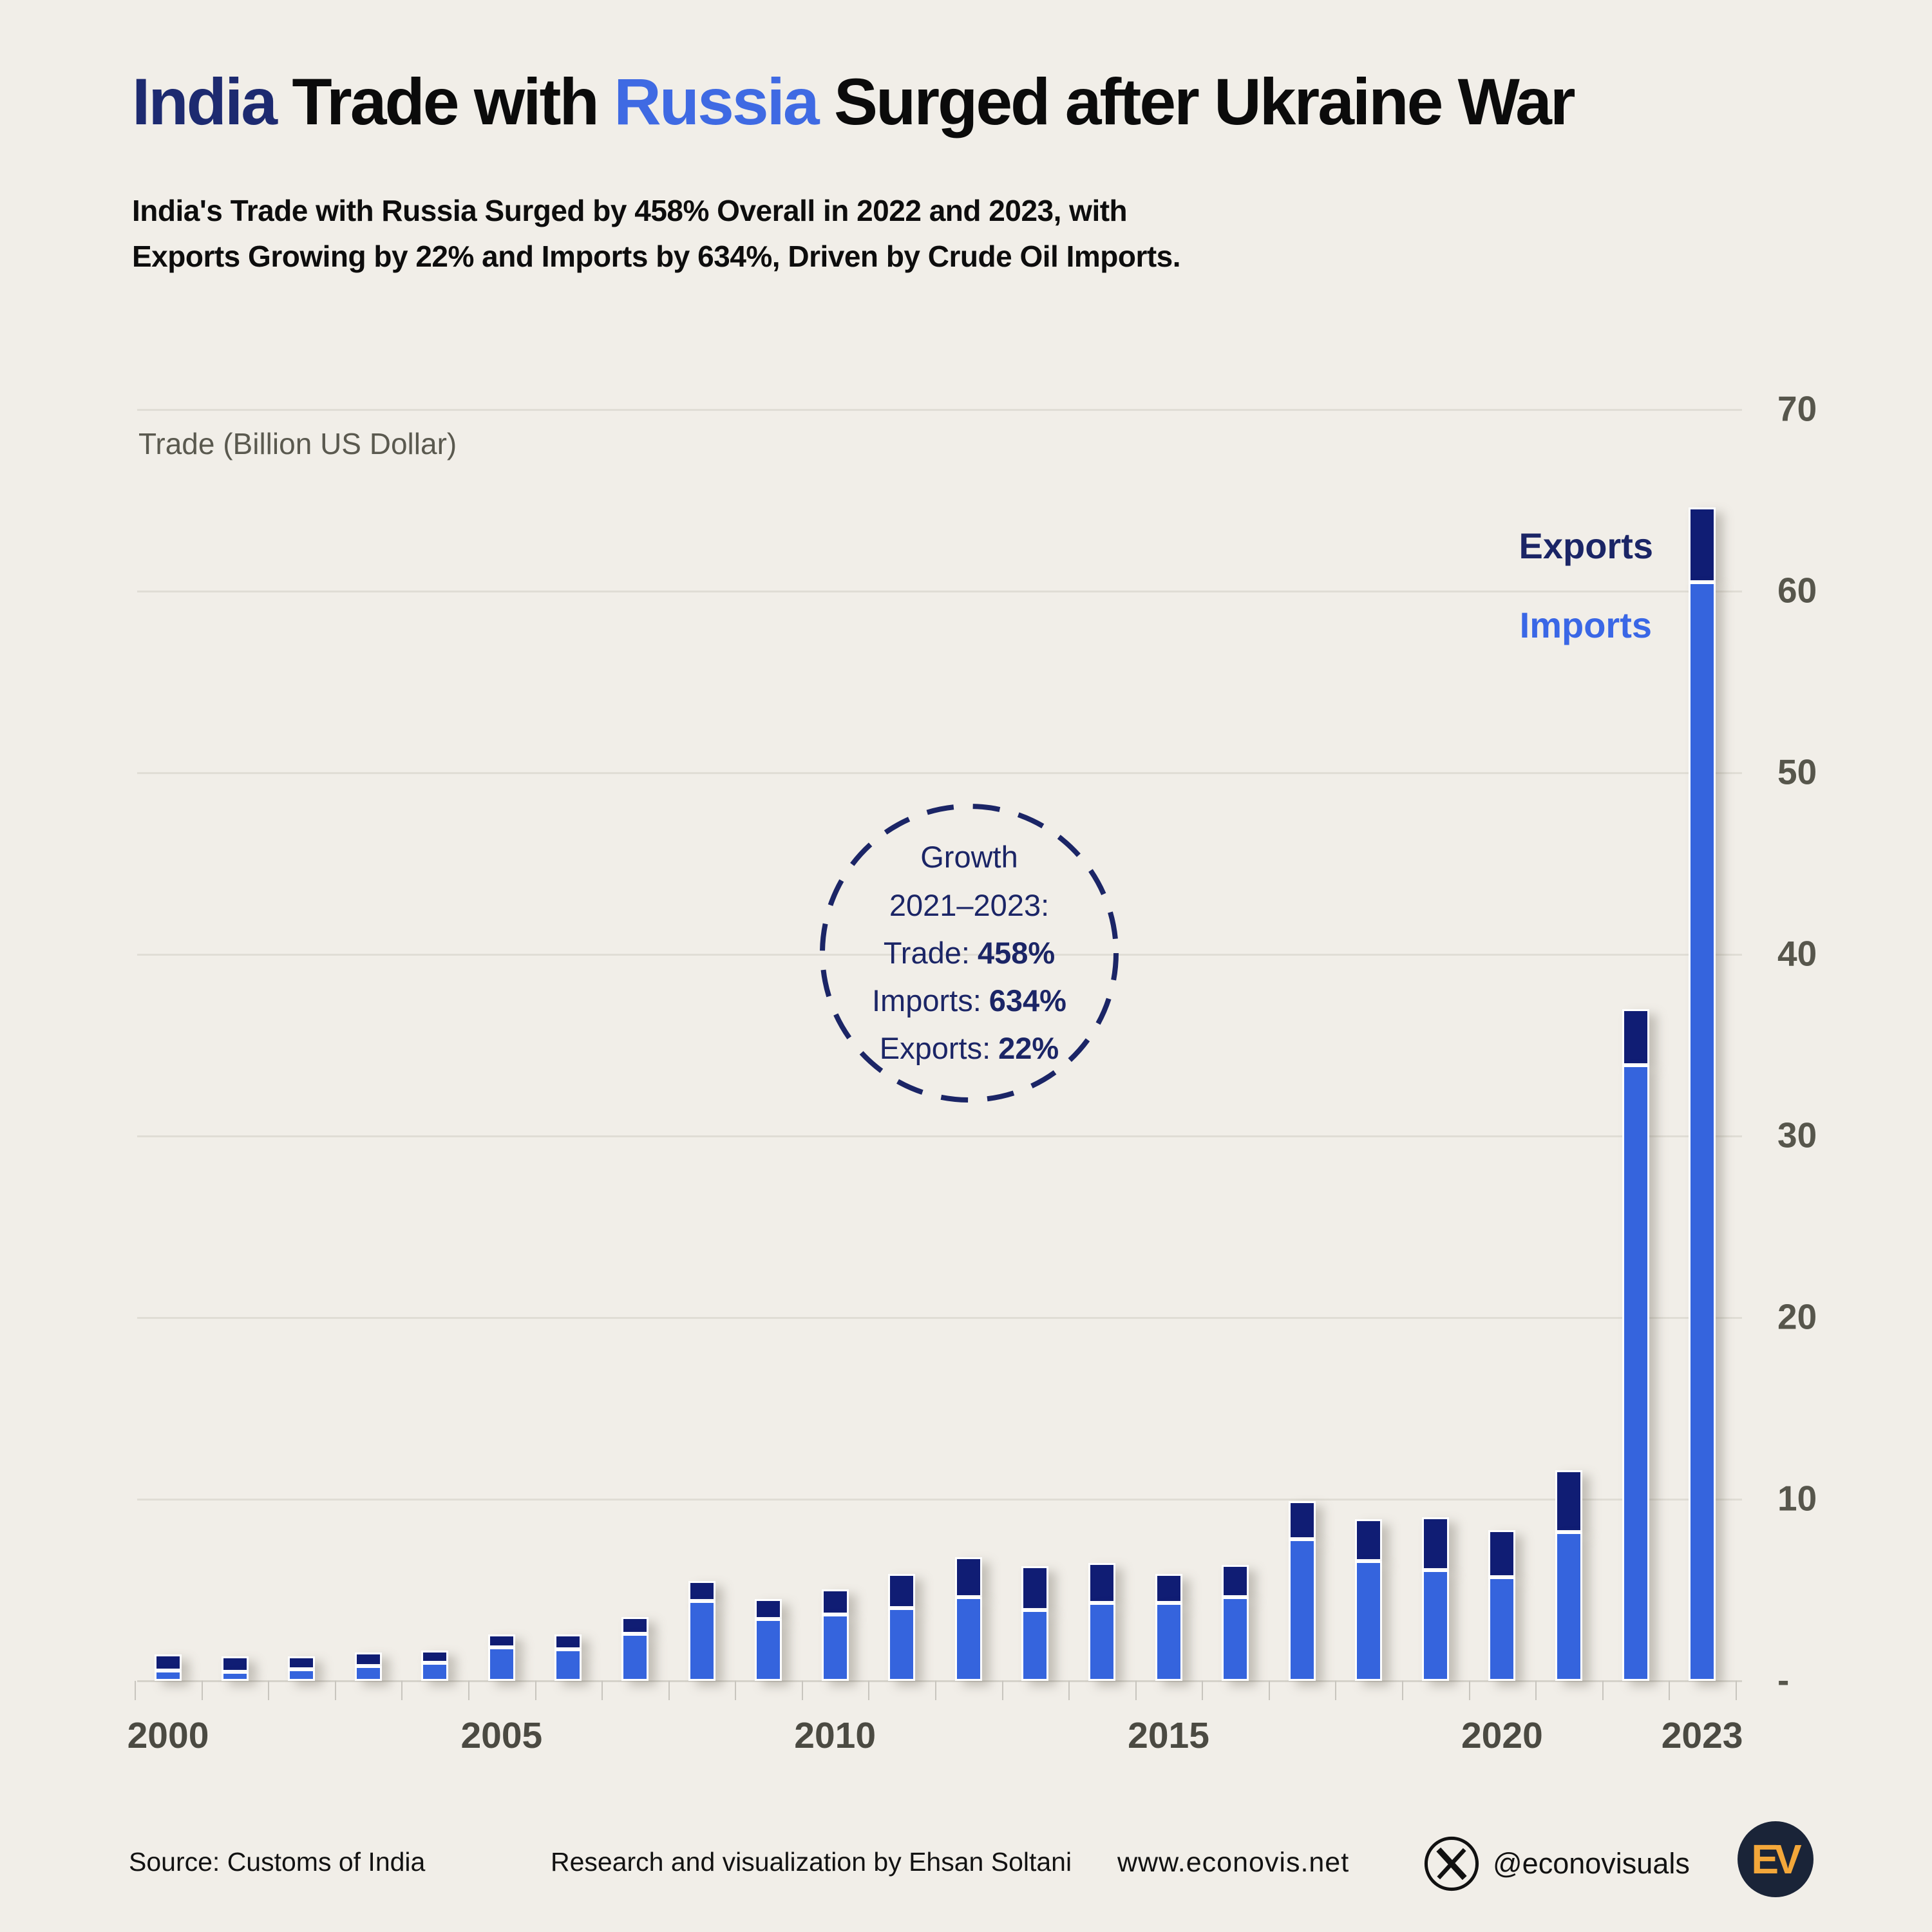 This screenshot has height=1932, width=1932. What do you see at coordinates (568, 1665) in the screenshot?
I see `bar-2006-imports-segment` at bounding box center [568, 1665].